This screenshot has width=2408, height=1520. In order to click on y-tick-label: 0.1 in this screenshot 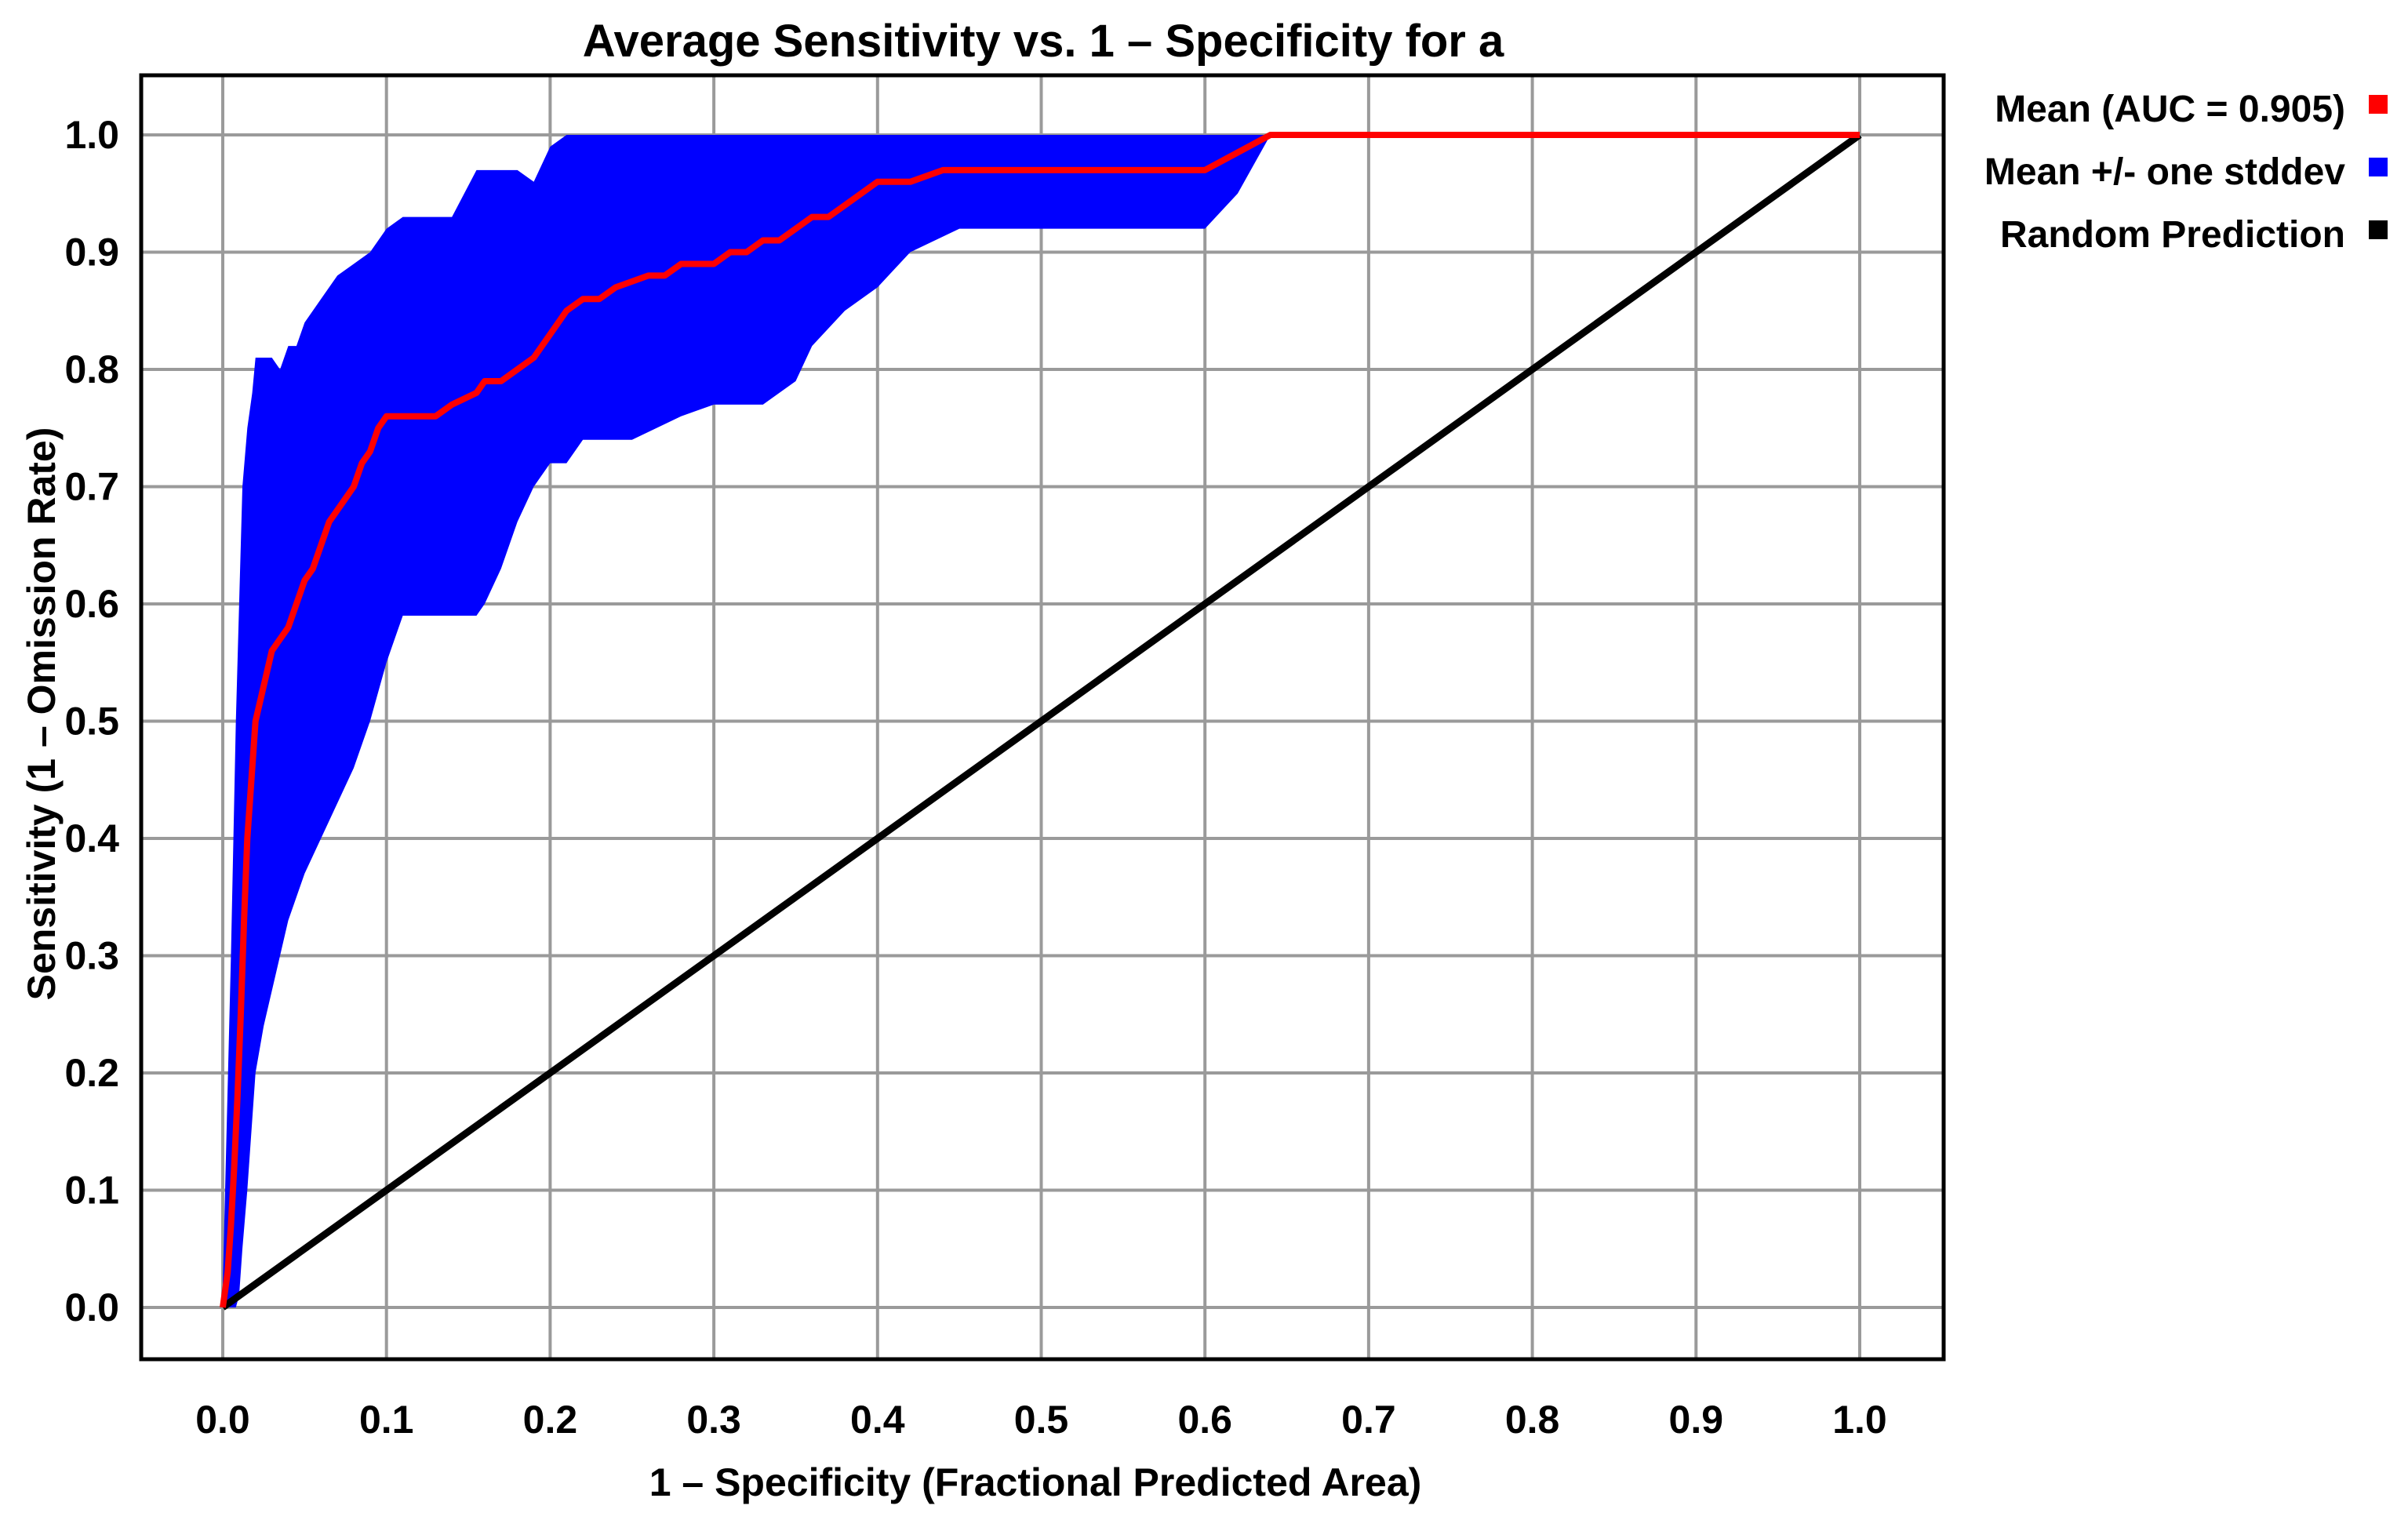, I will do `click(91, 1191)`.